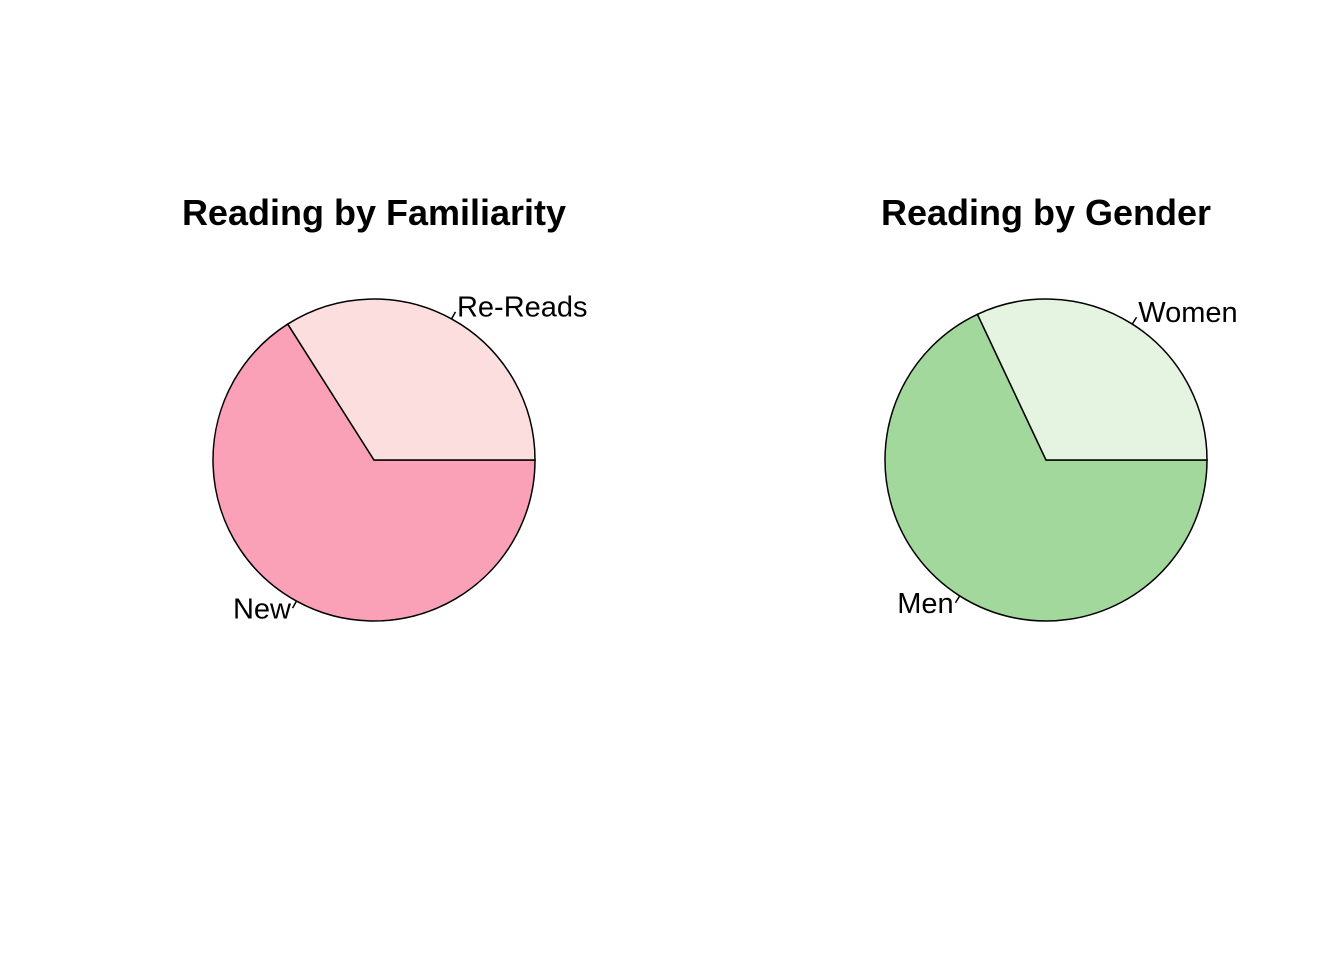  I want to click on chart-title-familiarity: Reading by Familiarity, so click(374, 212).